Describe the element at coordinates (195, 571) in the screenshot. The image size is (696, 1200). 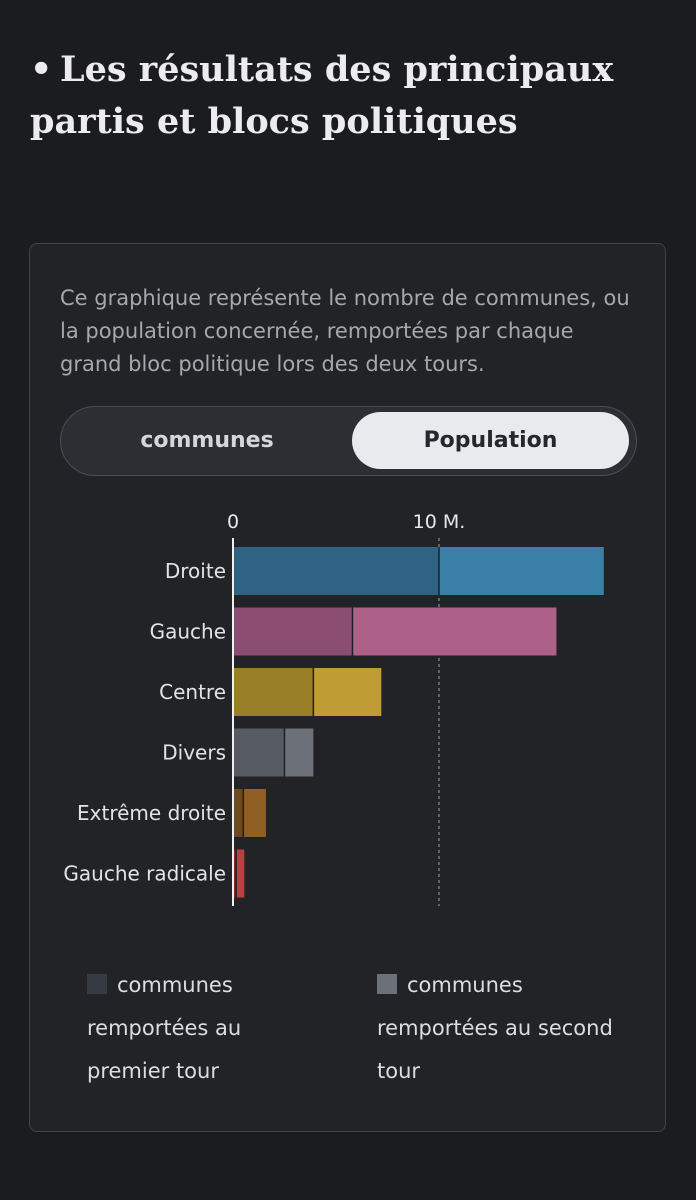
I see `category-label: Droite` at that location.